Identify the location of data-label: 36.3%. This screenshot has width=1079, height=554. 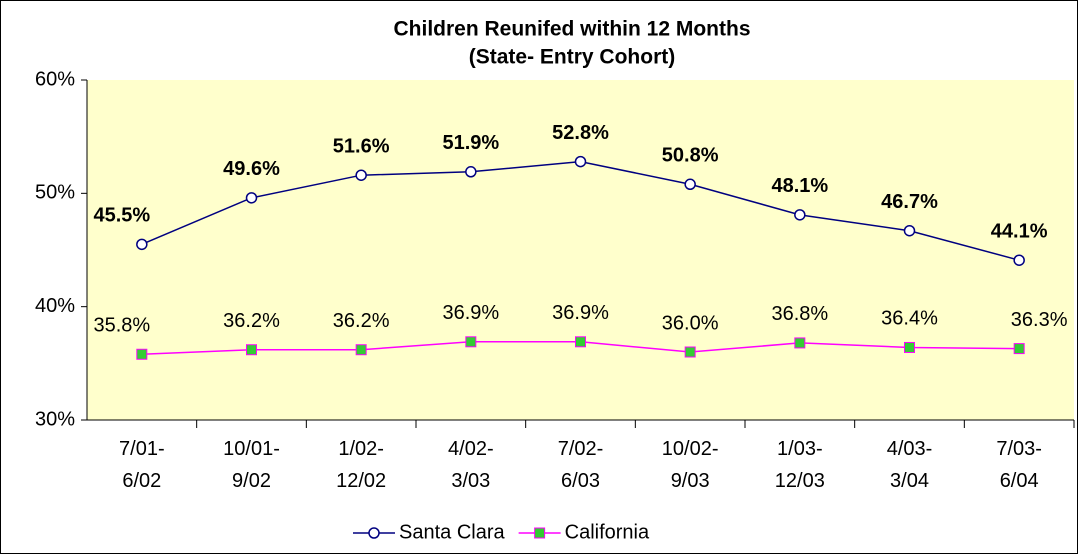
(1039, 320).